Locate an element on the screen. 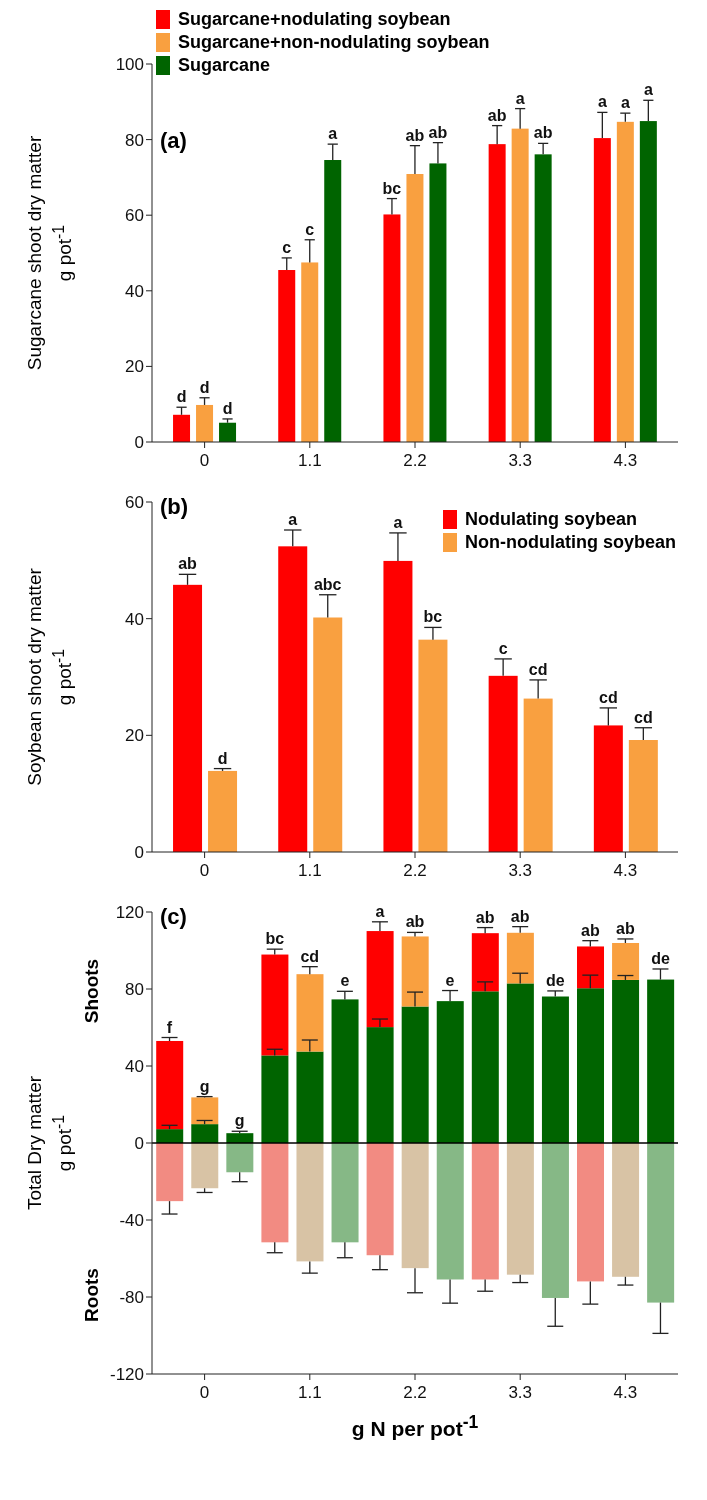  data-label: de is located at coordinates (555, 980).